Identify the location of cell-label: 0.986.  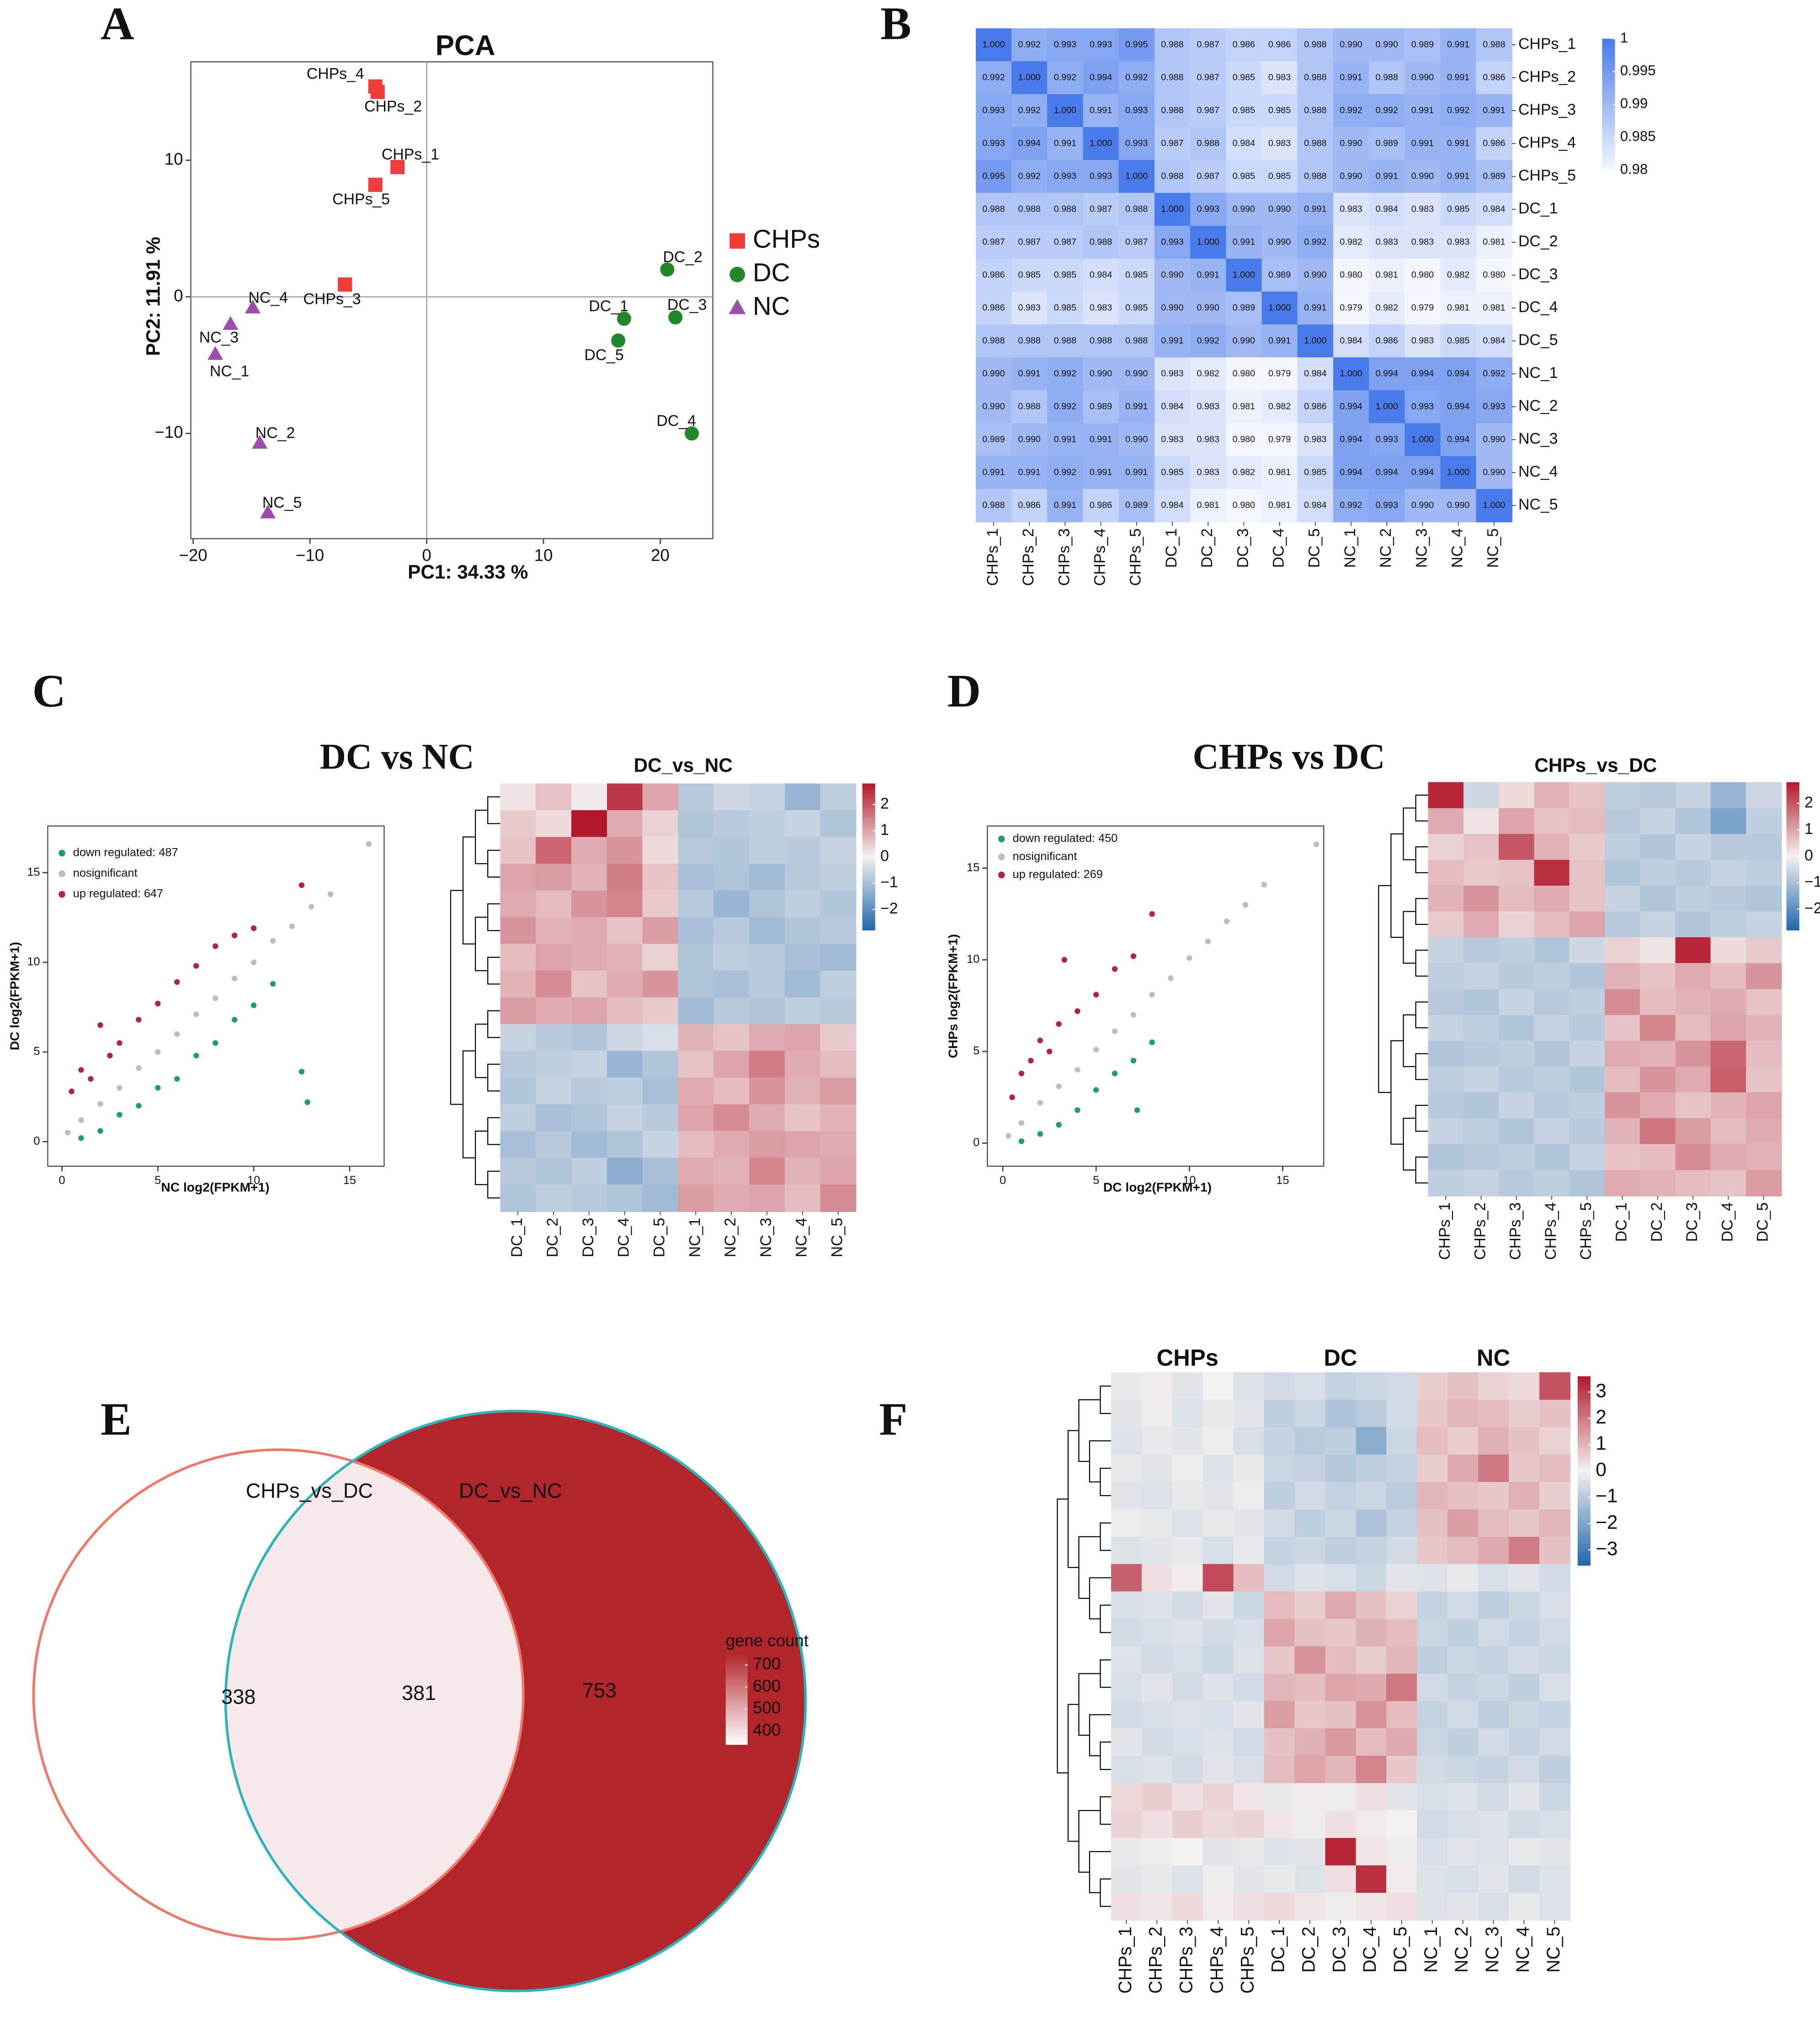
(1315, 406).